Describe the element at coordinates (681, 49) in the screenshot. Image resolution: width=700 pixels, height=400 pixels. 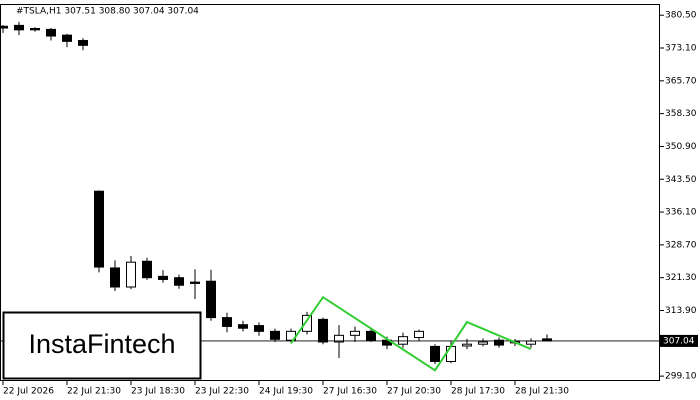
I see `y-tick-label: 373.10` at that location.